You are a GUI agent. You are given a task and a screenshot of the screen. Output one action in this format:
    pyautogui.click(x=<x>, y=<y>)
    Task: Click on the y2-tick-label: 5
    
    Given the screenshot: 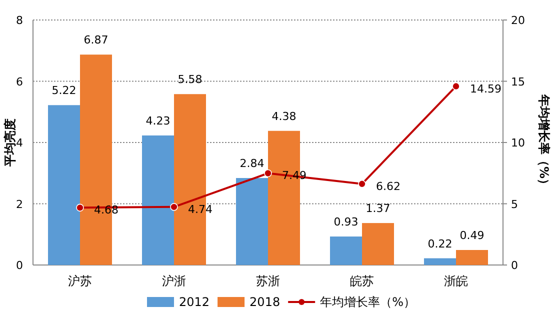 What is the action you would take?
    pyautogui.click(x=514, y=204)
    